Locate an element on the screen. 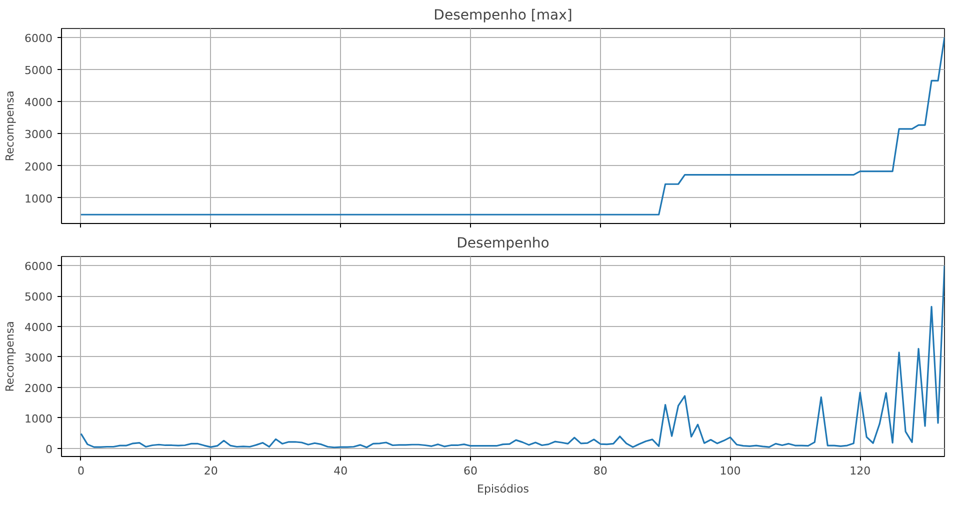 The image size is (966, 506). x-tick-label: 80 is located at coordinates (600, 471).